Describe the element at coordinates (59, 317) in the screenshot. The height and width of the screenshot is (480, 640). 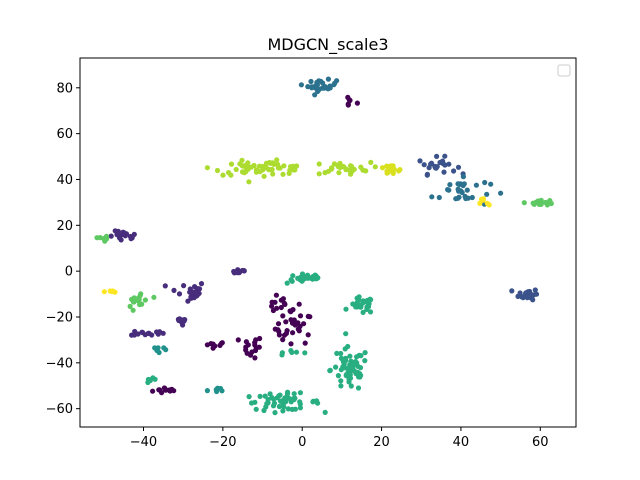
I see `y-tick-label: −20` at that location.